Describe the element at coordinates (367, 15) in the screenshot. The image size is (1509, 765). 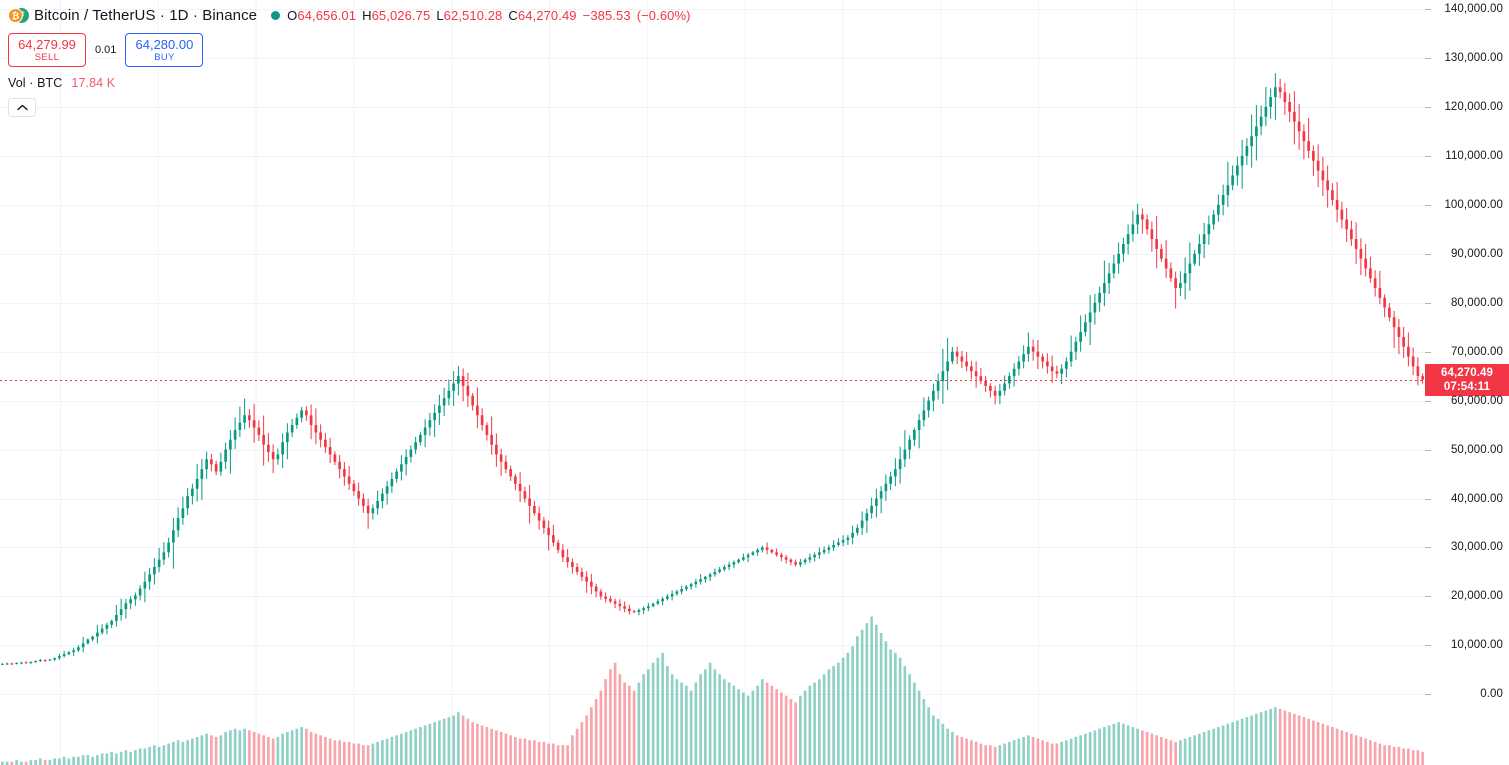
I see `high-label: H` at that location.